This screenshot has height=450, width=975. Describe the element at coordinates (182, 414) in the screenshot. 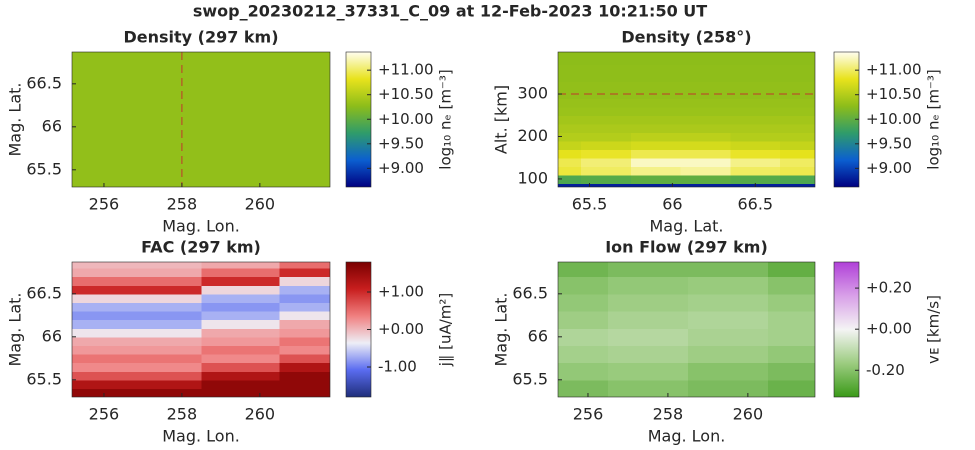

I see `x-tick-label: 258` at that location.